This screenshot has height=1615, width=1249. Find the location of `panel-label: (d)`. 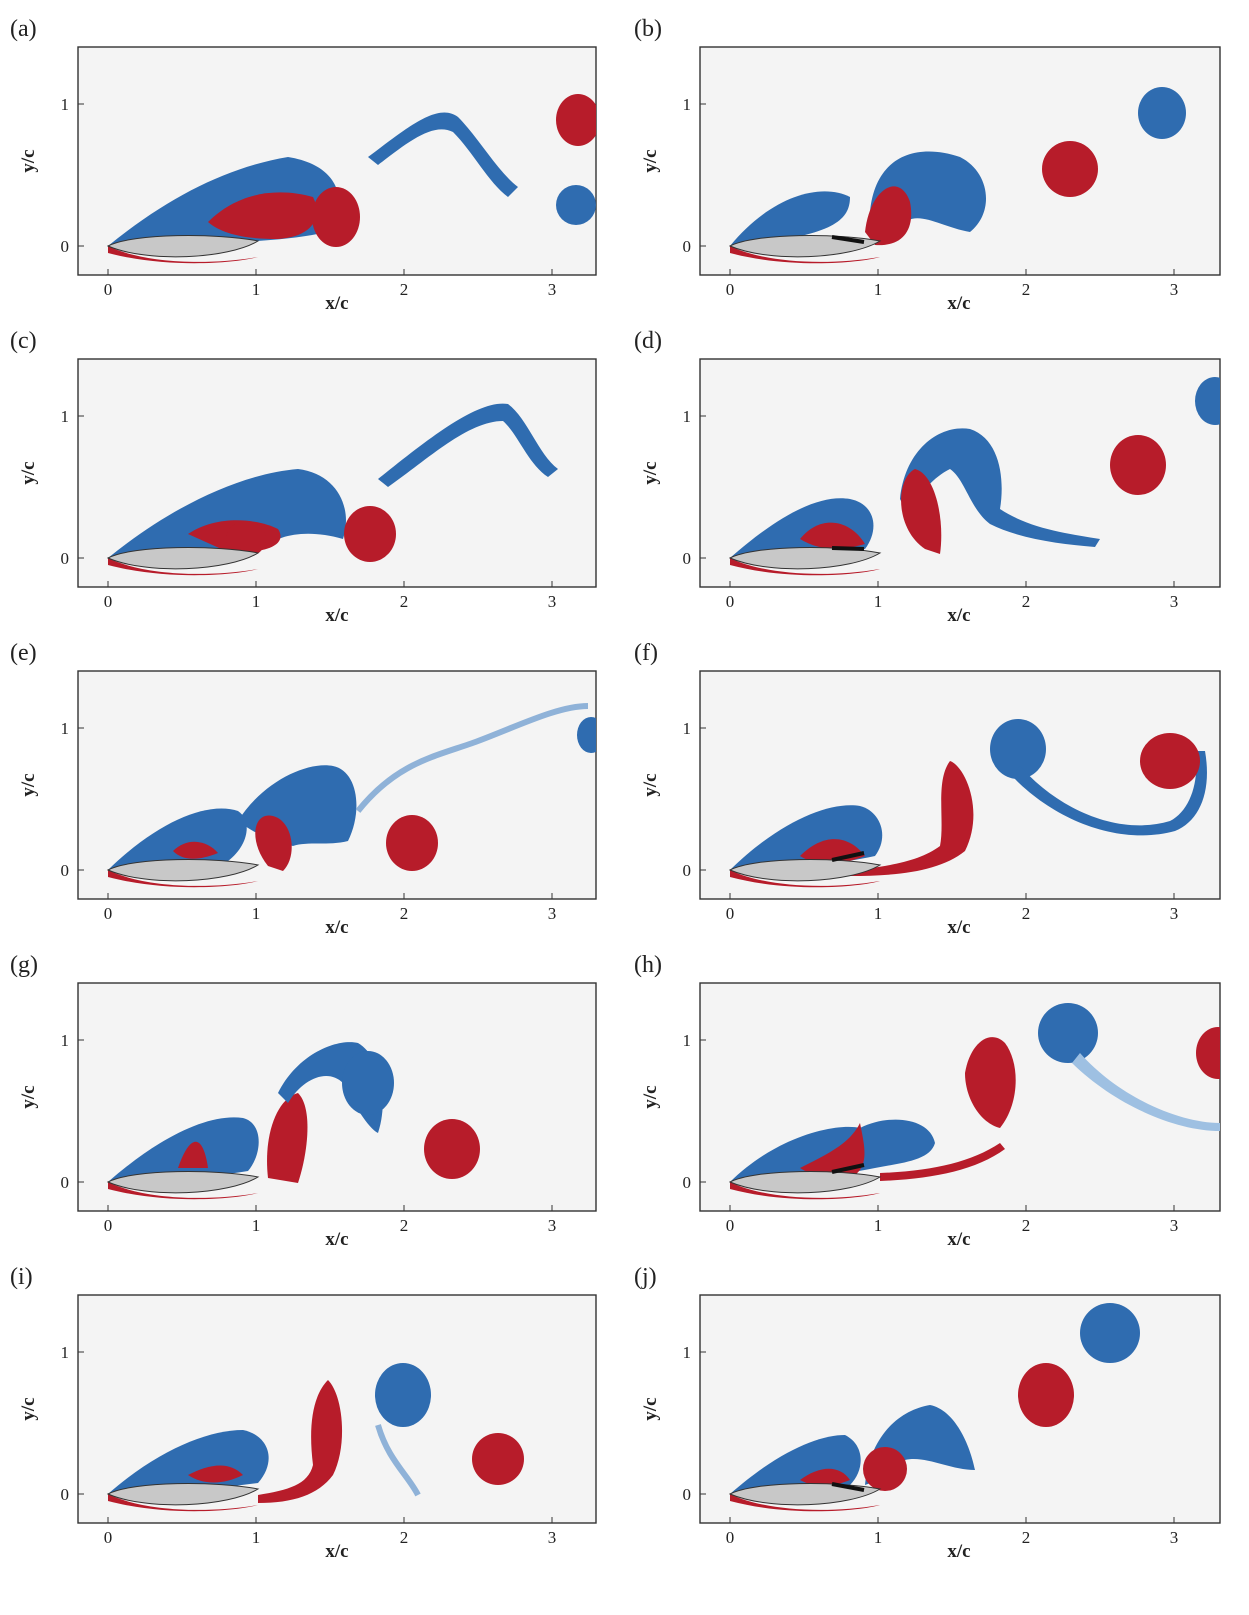

panel-label: (d) is located at coordinates (648, 341).